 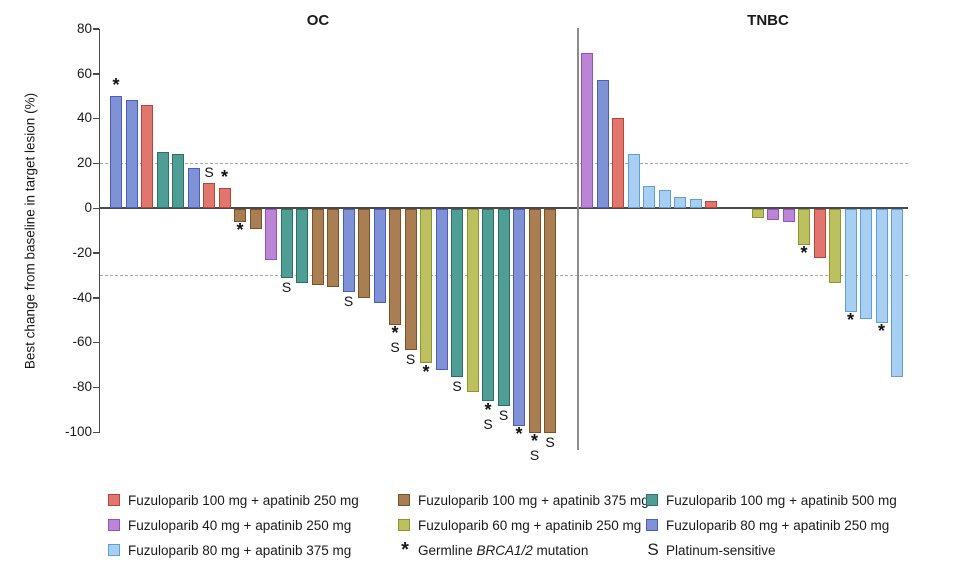 What do you see at coordinates (99, 231) in the screenshot?
I see `y-axis-line` at bounding box center [99, 231].